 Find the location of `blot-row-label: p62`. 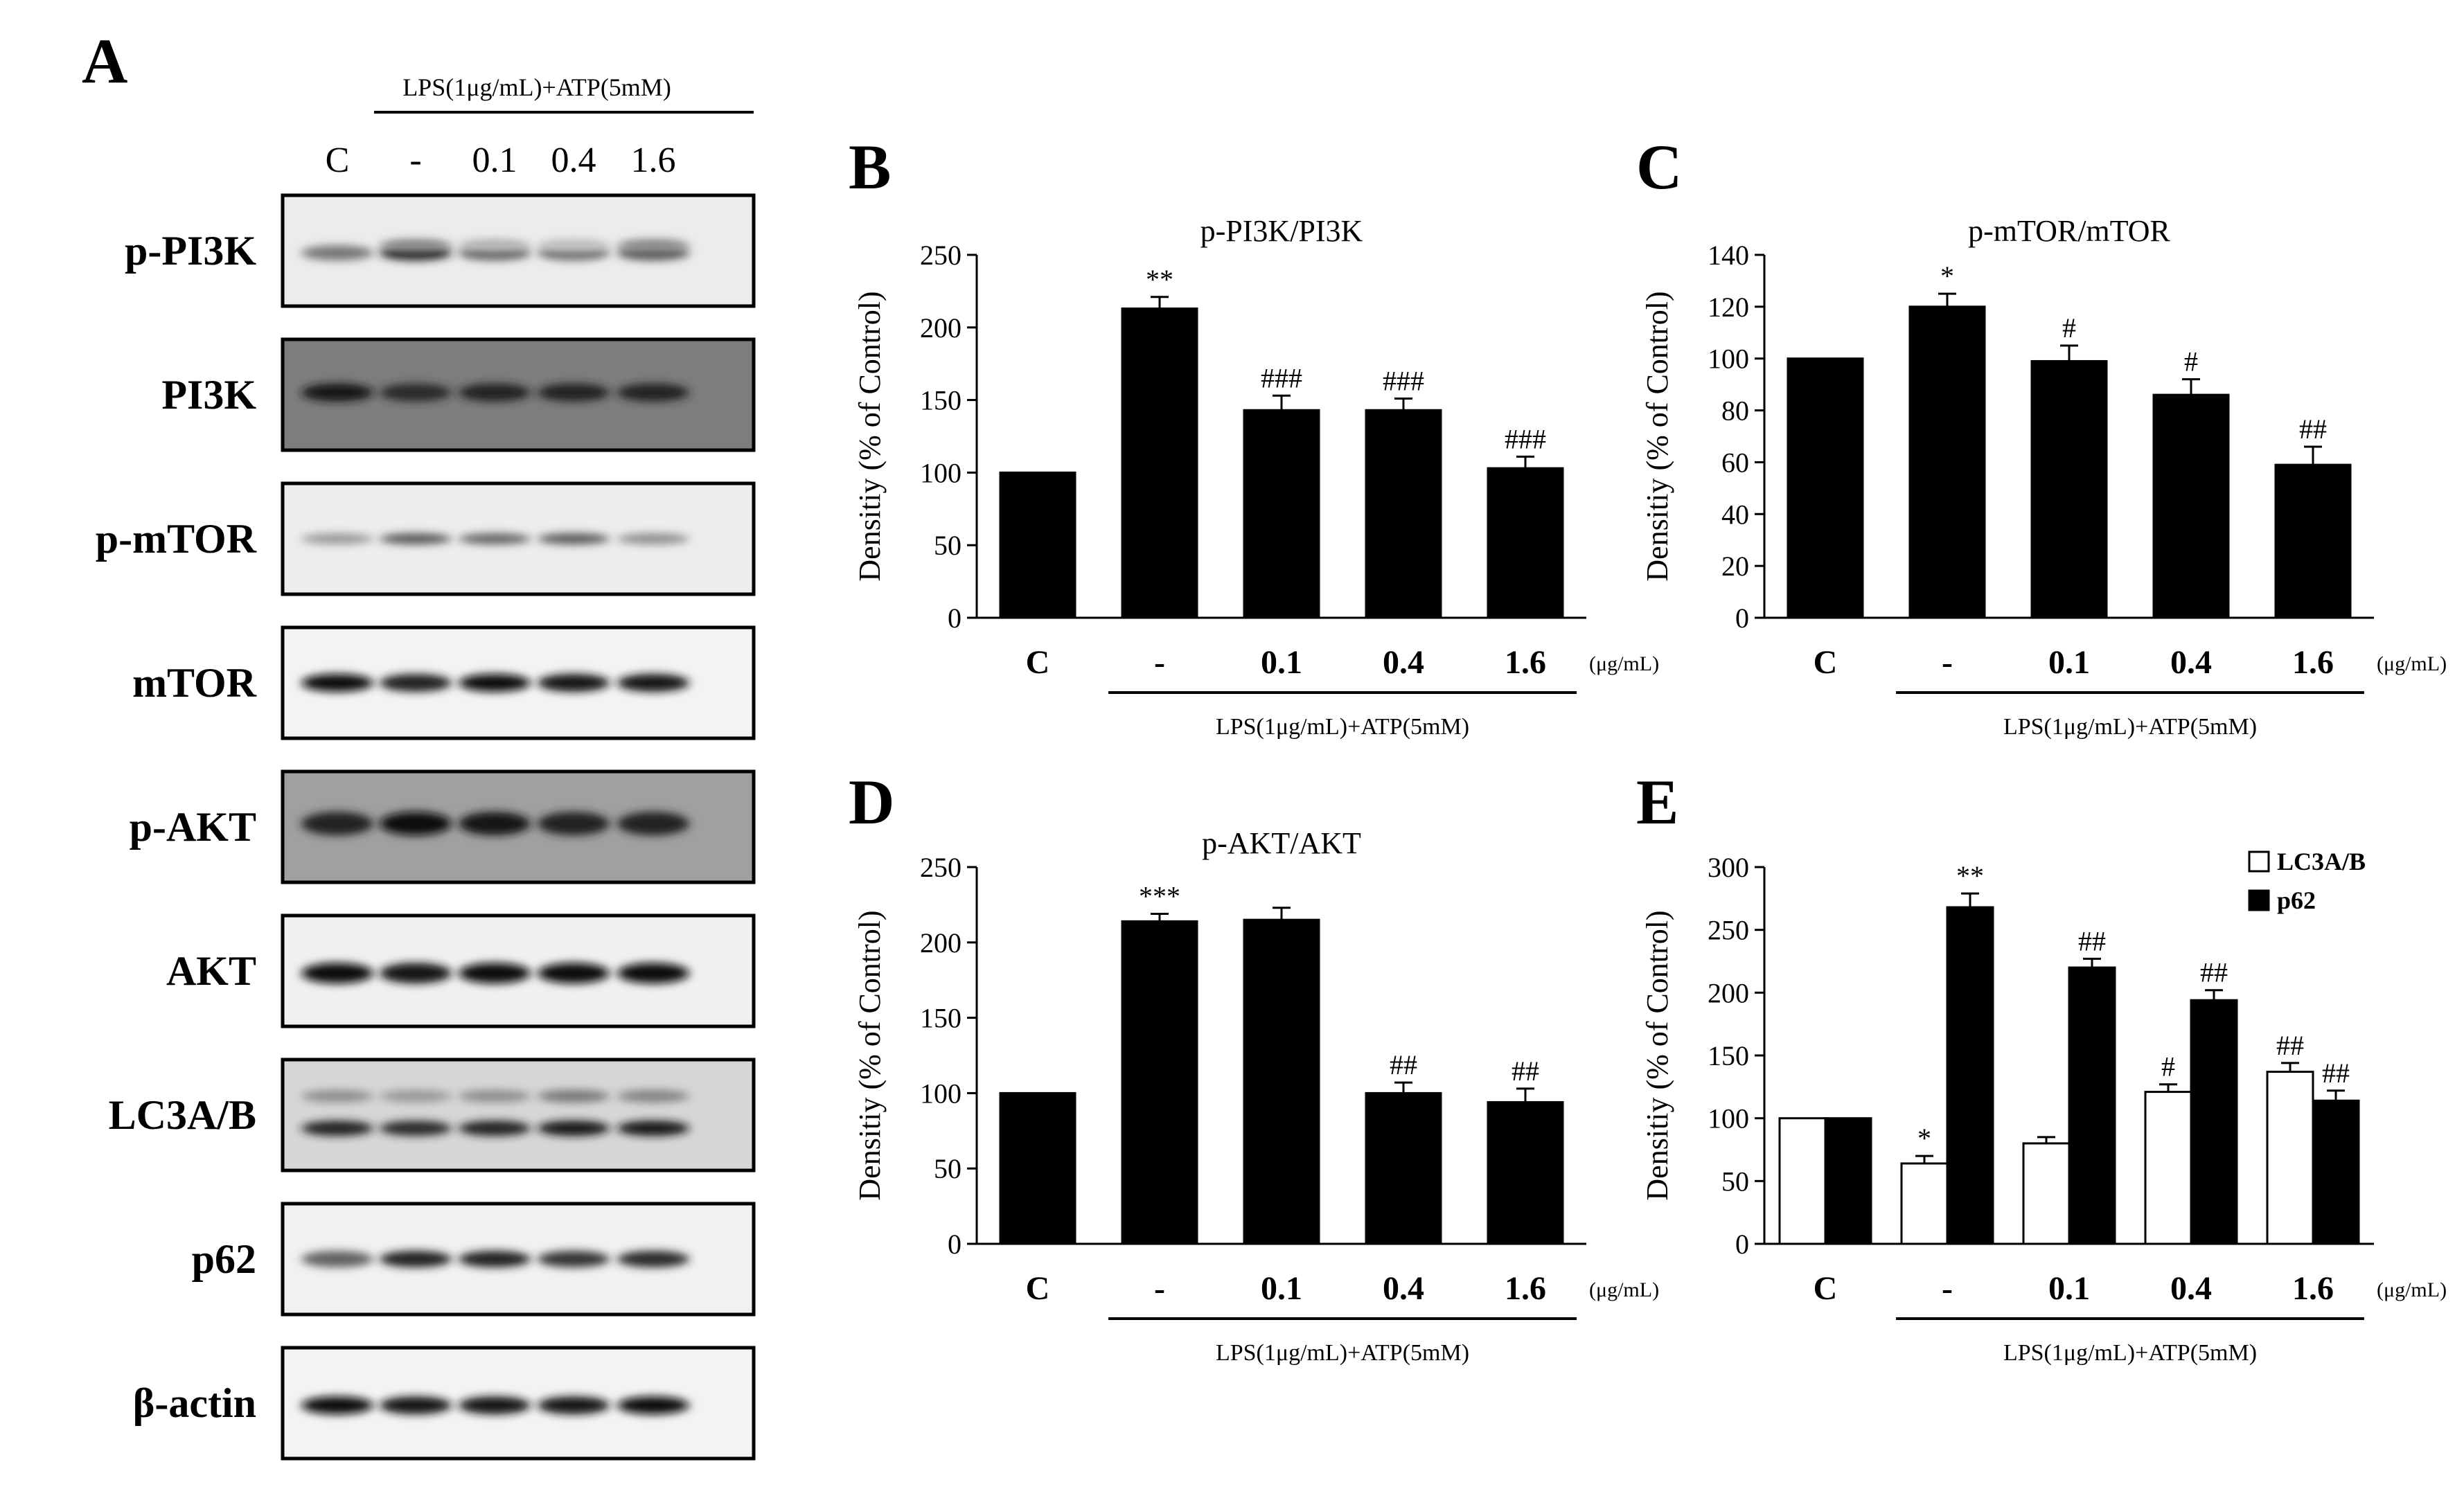

blot-row-label: p62 is located at coordinates (224, 1259).